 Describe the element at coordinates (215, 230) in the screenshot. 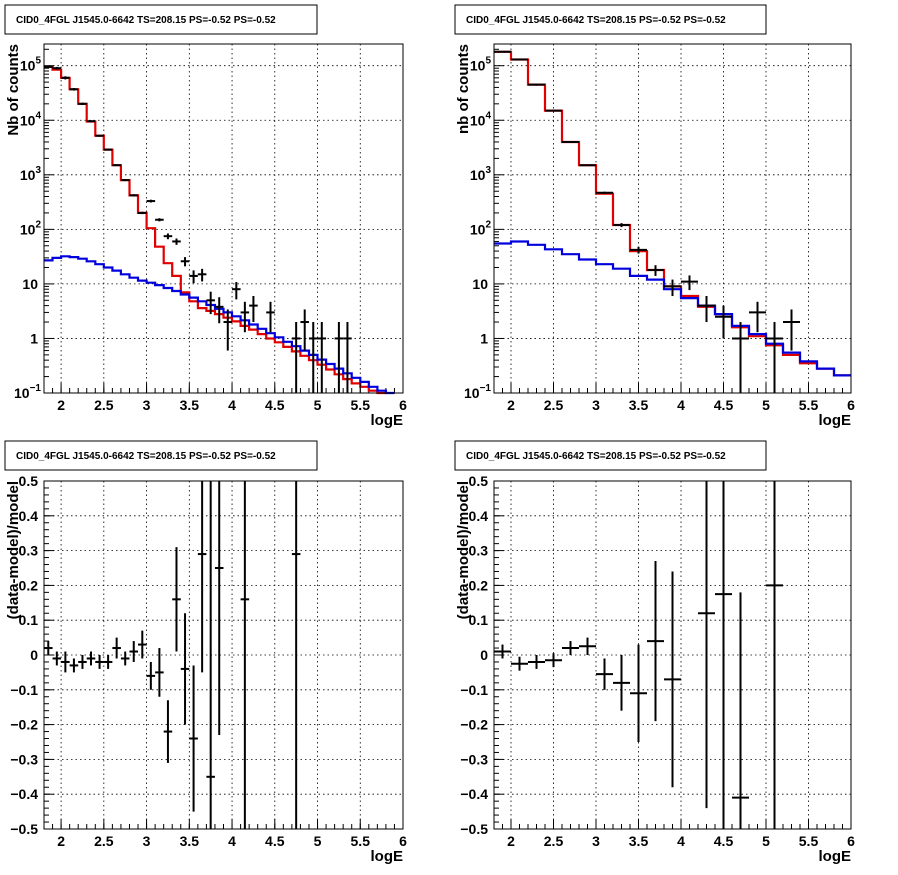

I see `series-line-red` at that location.